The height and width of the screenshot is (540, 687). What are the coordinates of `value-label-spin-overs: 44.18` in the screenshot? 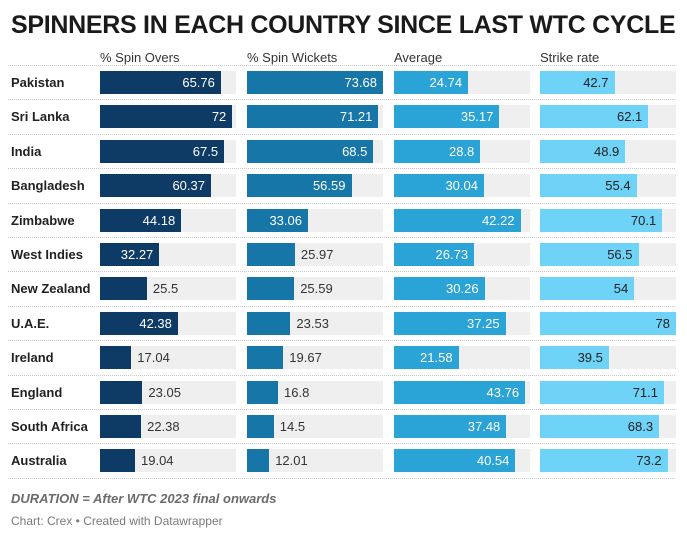 It's located at (159, 220).